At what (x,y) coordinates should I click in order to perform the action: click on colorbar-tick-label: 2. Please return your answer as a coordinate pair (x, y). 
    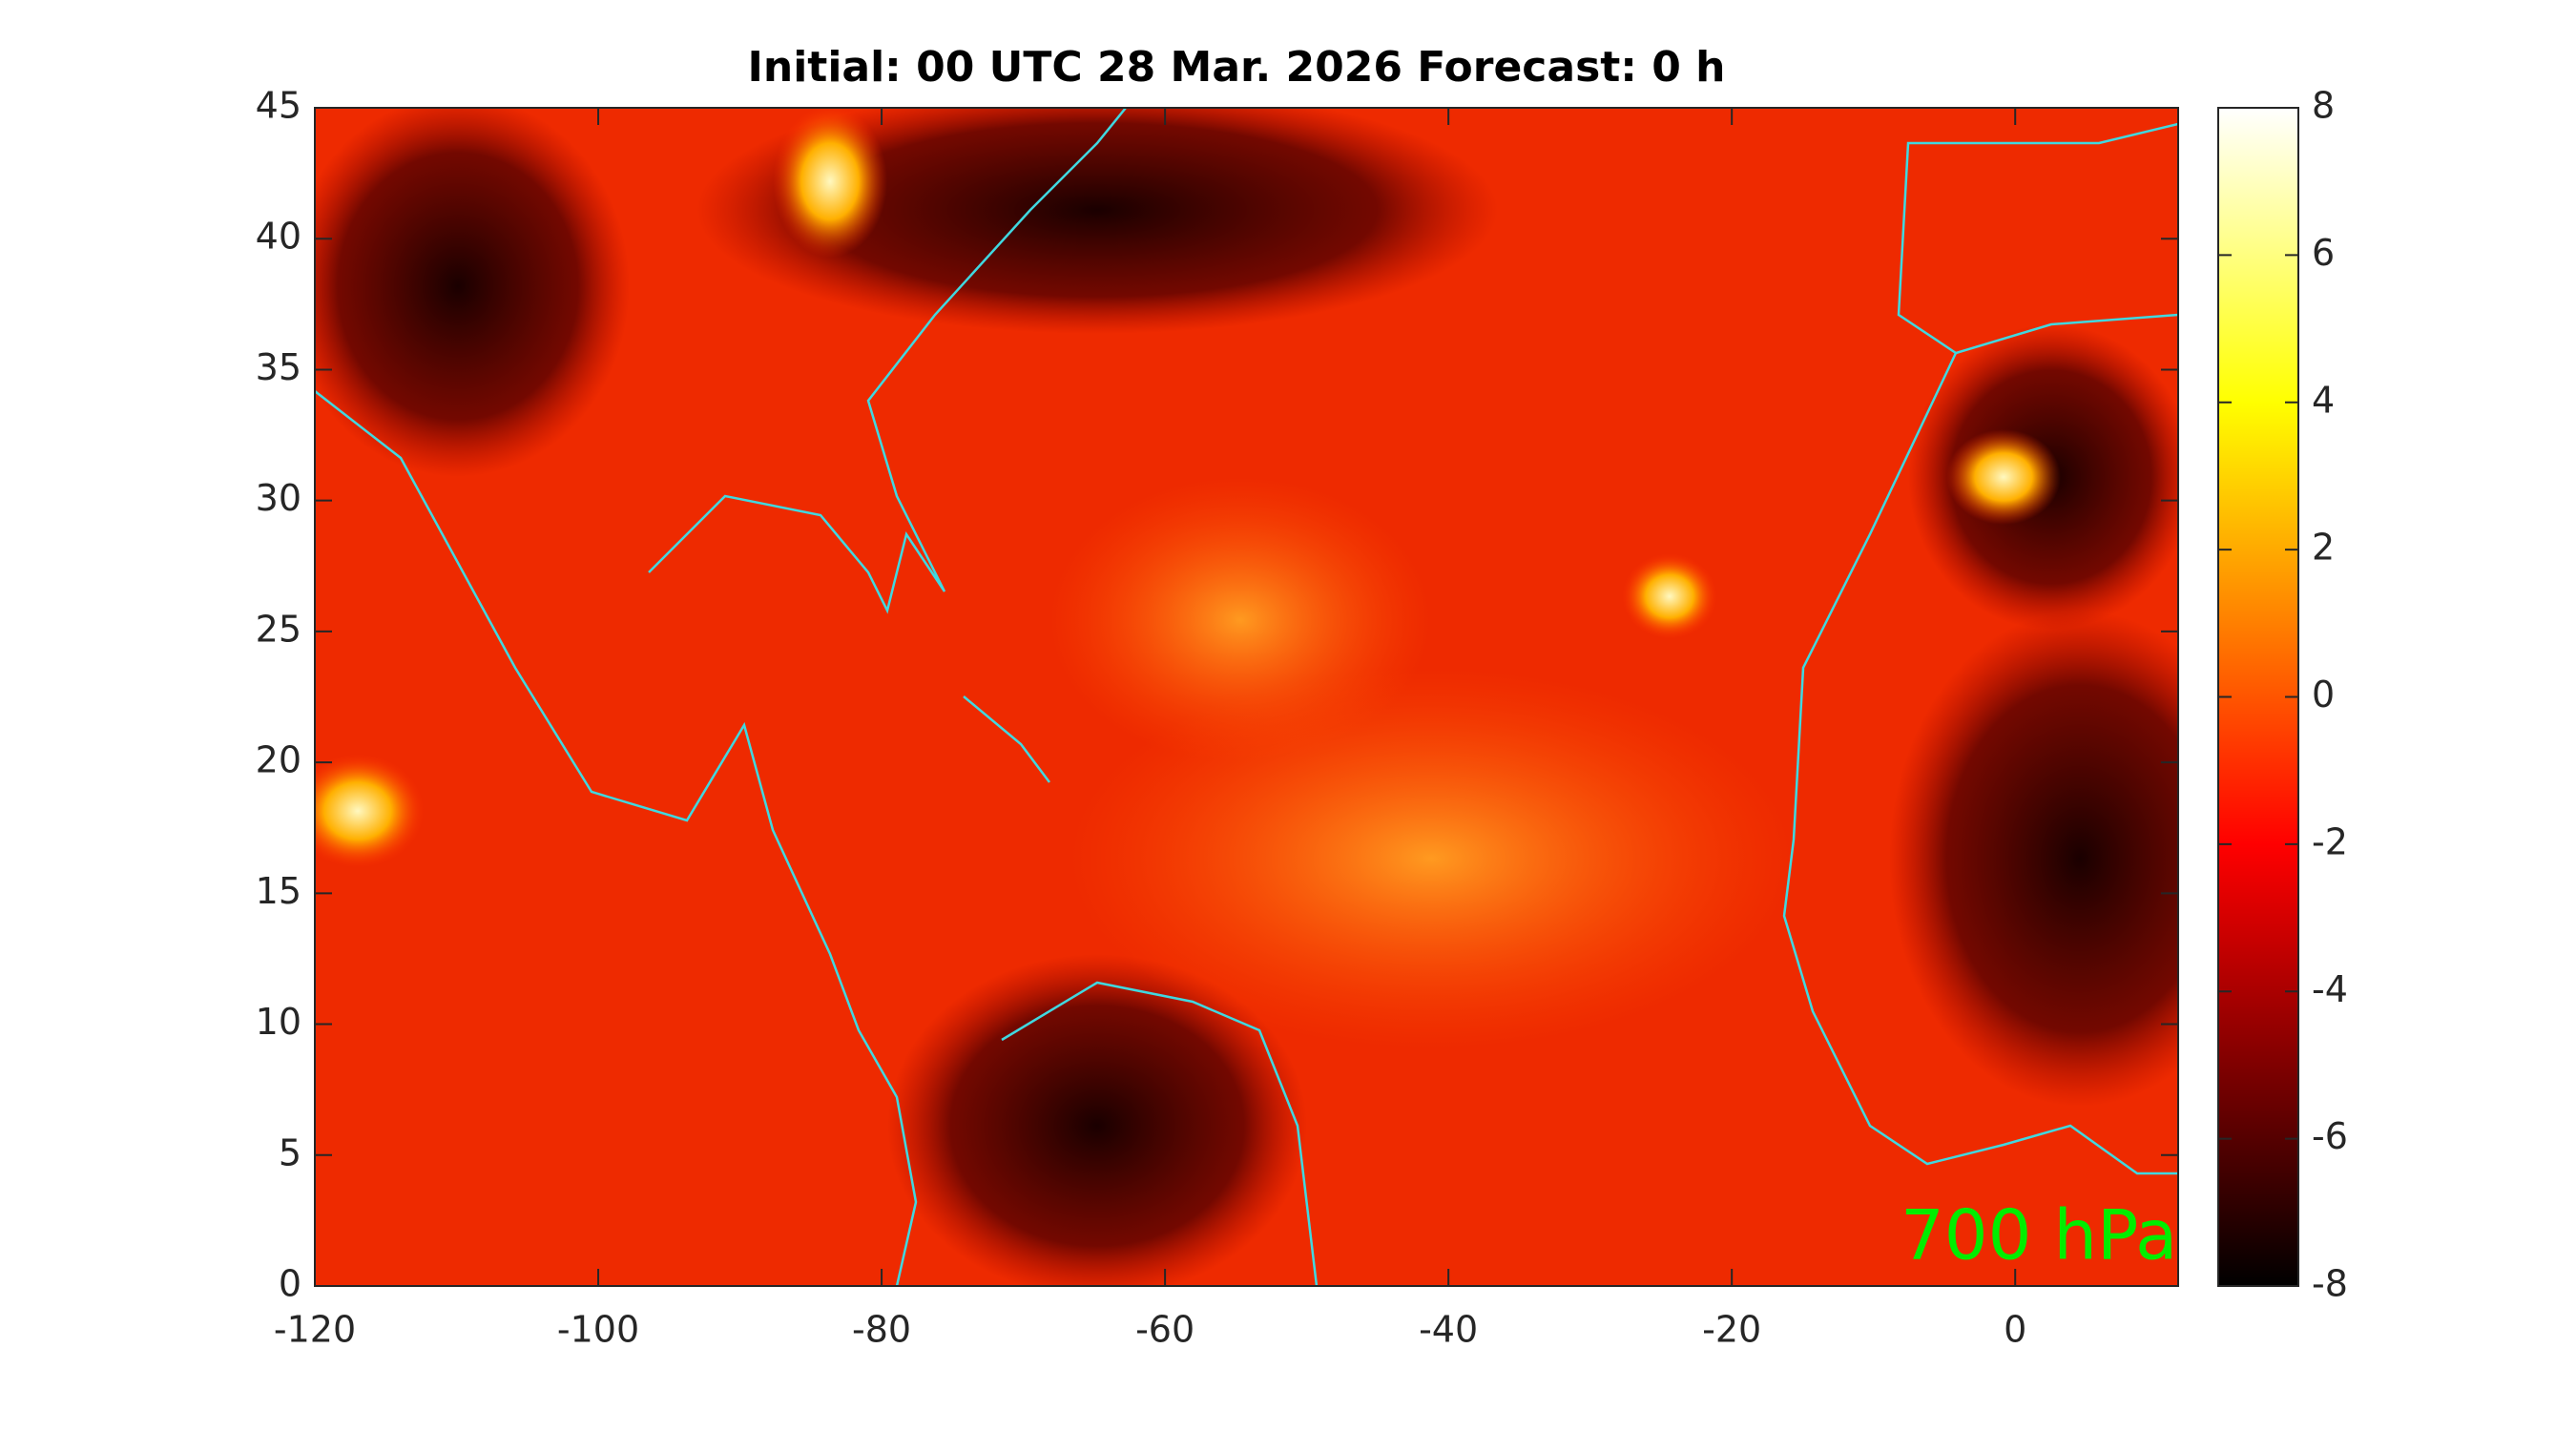
    Looking at the image, I should click on (2323, 548).